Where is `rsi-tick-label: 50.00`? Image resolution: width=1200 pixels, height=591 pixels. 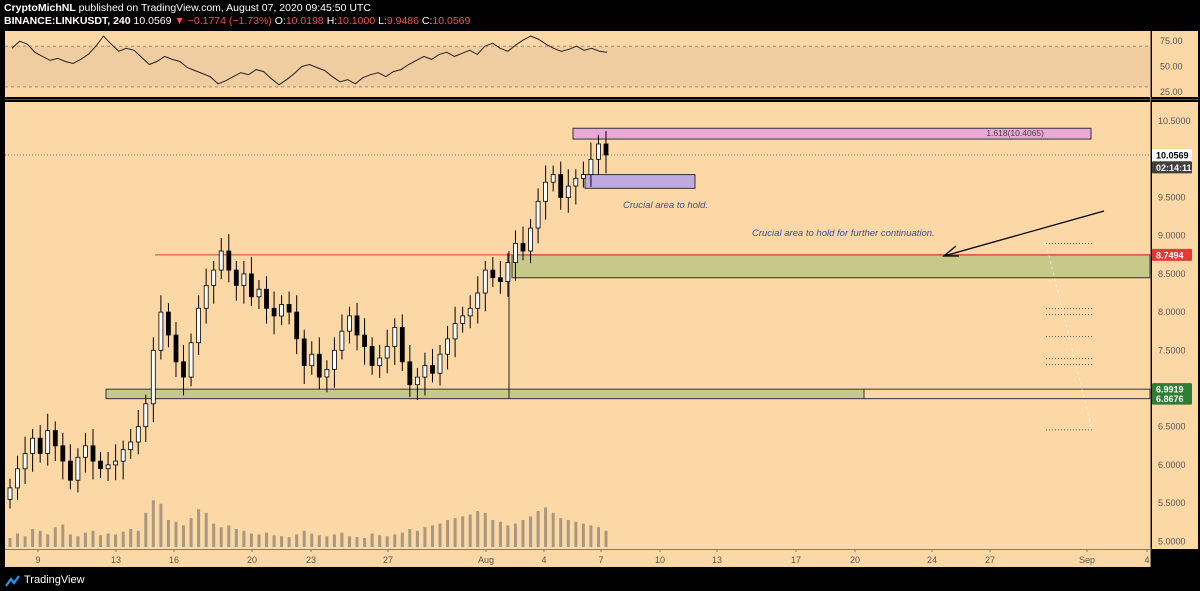 rsi-tick-label: 50.00 is located at coordinates (1171, 67).